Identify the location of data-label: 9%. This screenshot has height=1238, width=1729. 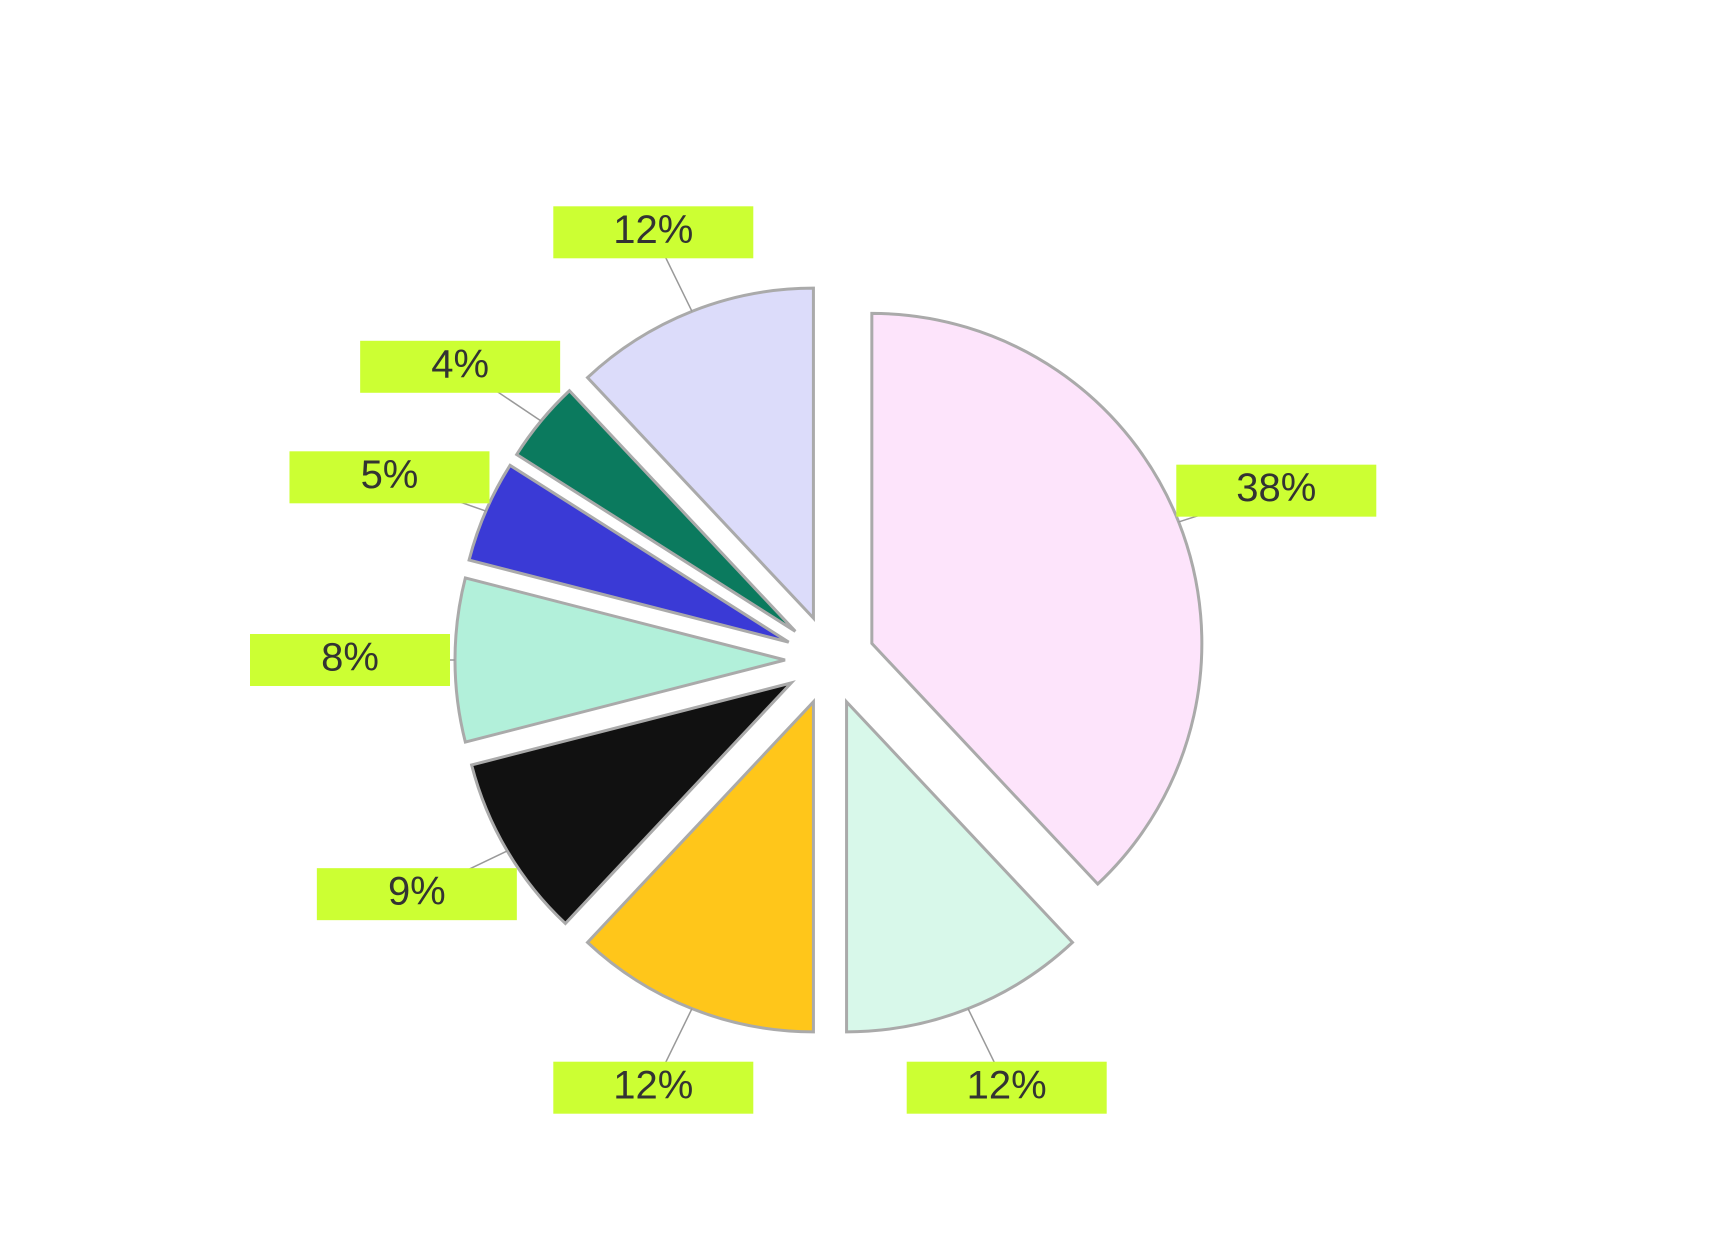
(417, 892).